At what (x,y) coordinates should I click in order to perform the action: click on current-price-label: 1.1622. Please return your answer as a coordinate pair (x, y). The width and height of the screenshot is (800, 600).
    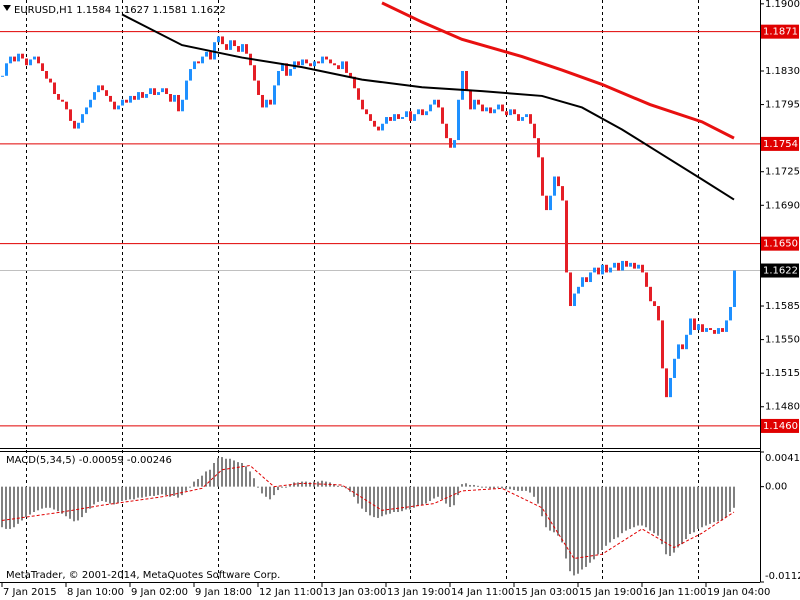
    Looking at the image, I should click on (780, 271).